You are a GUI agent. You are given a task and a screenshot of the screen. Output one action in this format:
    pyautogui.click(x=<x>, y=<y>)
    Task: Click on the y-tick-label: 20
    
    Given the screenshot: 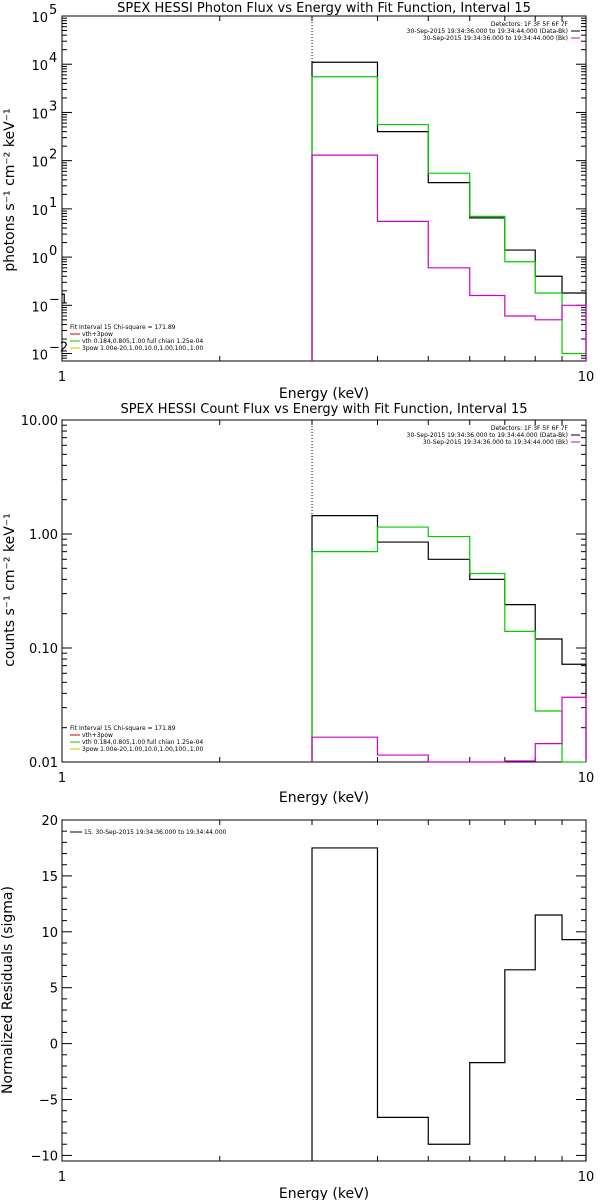 What is the action you would take?
    pyautogui.click(x=49, y=821)
    